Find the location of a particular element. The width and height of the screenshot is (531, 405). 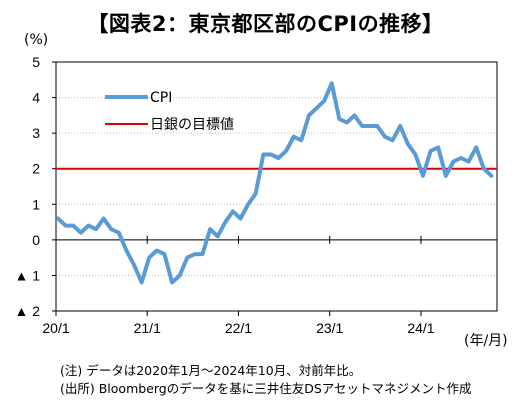

x-axis-unit: (年/月) is located at coordinates (486, 341).